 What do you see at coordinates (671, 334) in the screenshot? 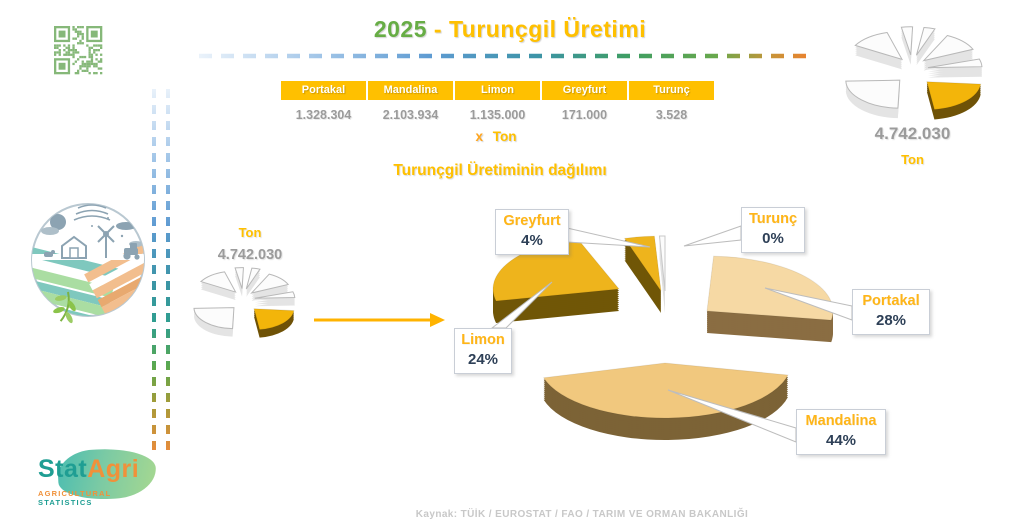
I see `pie-chart` at bounding box center [671, 334].